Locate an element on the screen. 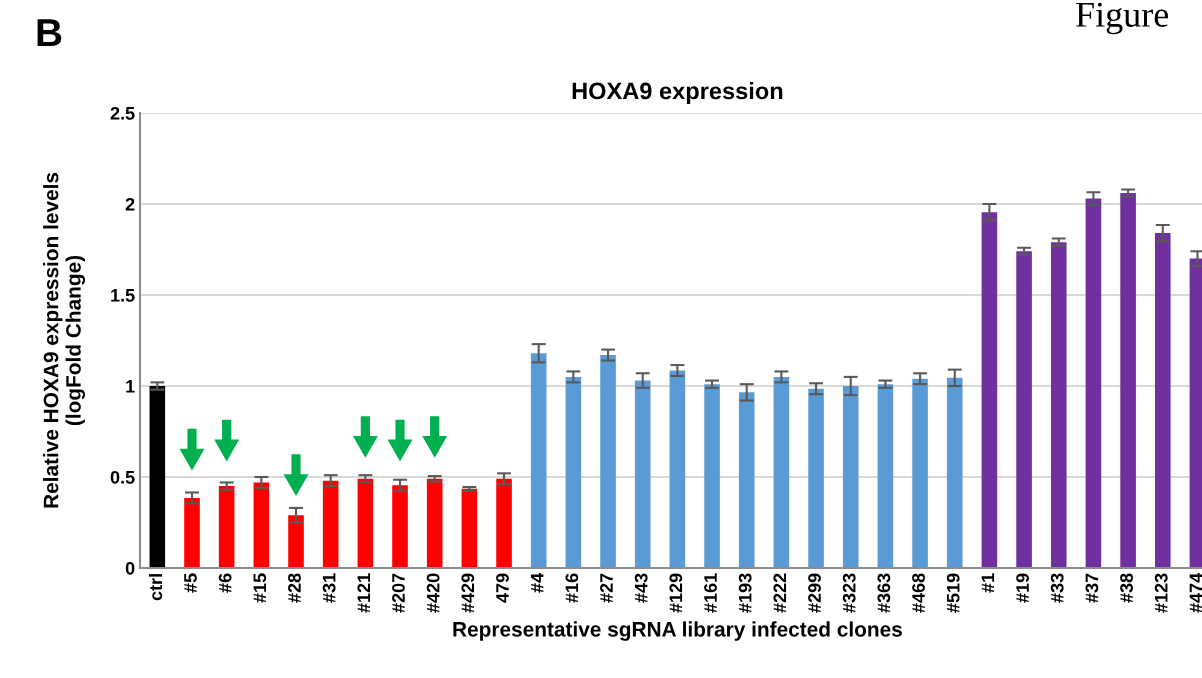 The image size is (1202, 678). x-tick-label: #43 is located at coordinates (641, 588).